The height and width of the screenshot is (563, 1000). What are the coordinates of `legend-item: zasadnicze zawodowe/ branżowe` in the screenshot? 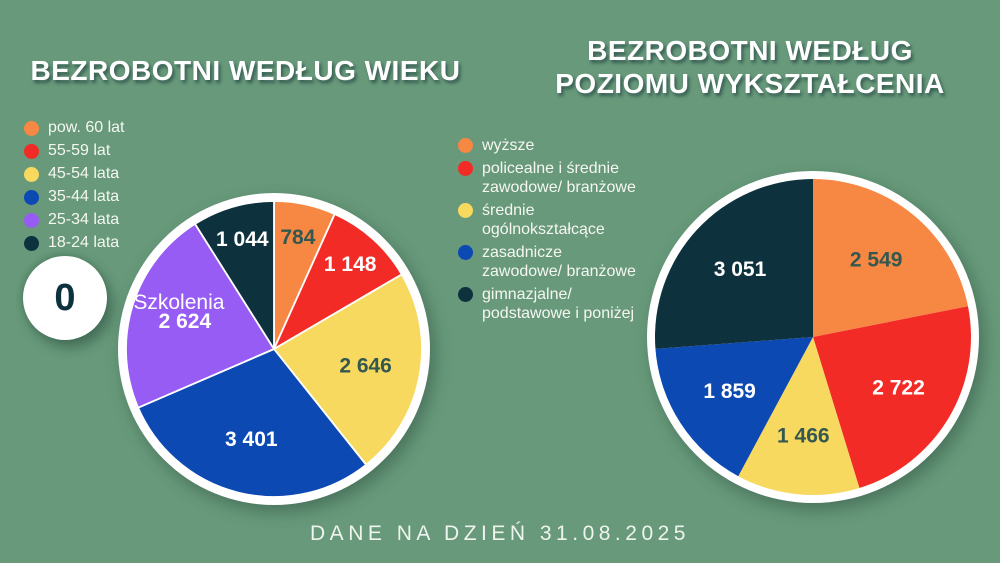 It's located at (563, 262).